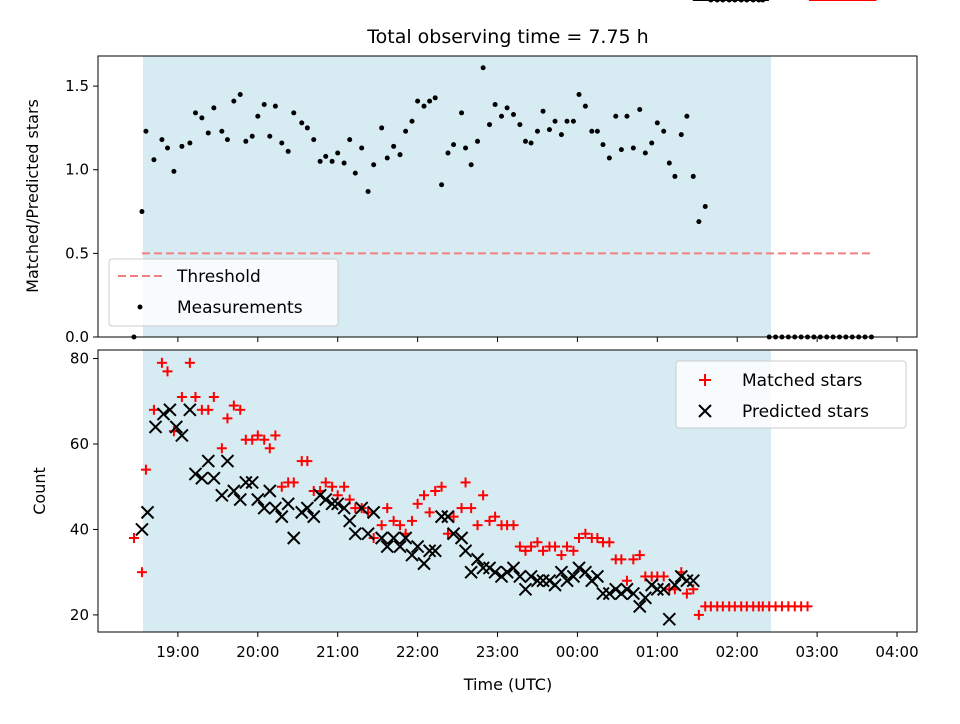 The height and width of the screenshot is (724, 960). Describe the element at coordinates (896, 652) in the screenshot. I see `x-tick-label: 04:00` at that location.